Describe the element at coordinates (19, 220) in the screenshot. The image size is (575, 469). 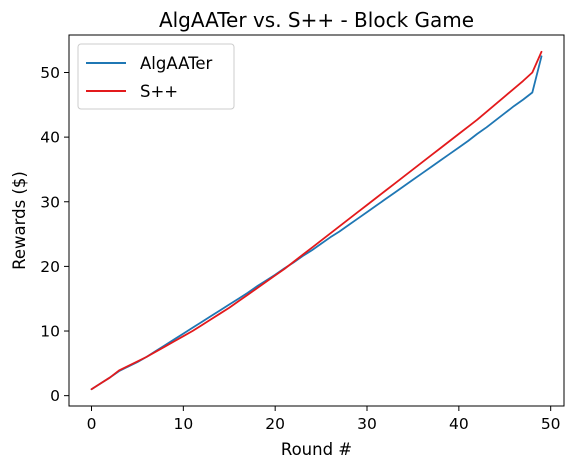
I see `y-axis-label: Rewards ($)` at that location.